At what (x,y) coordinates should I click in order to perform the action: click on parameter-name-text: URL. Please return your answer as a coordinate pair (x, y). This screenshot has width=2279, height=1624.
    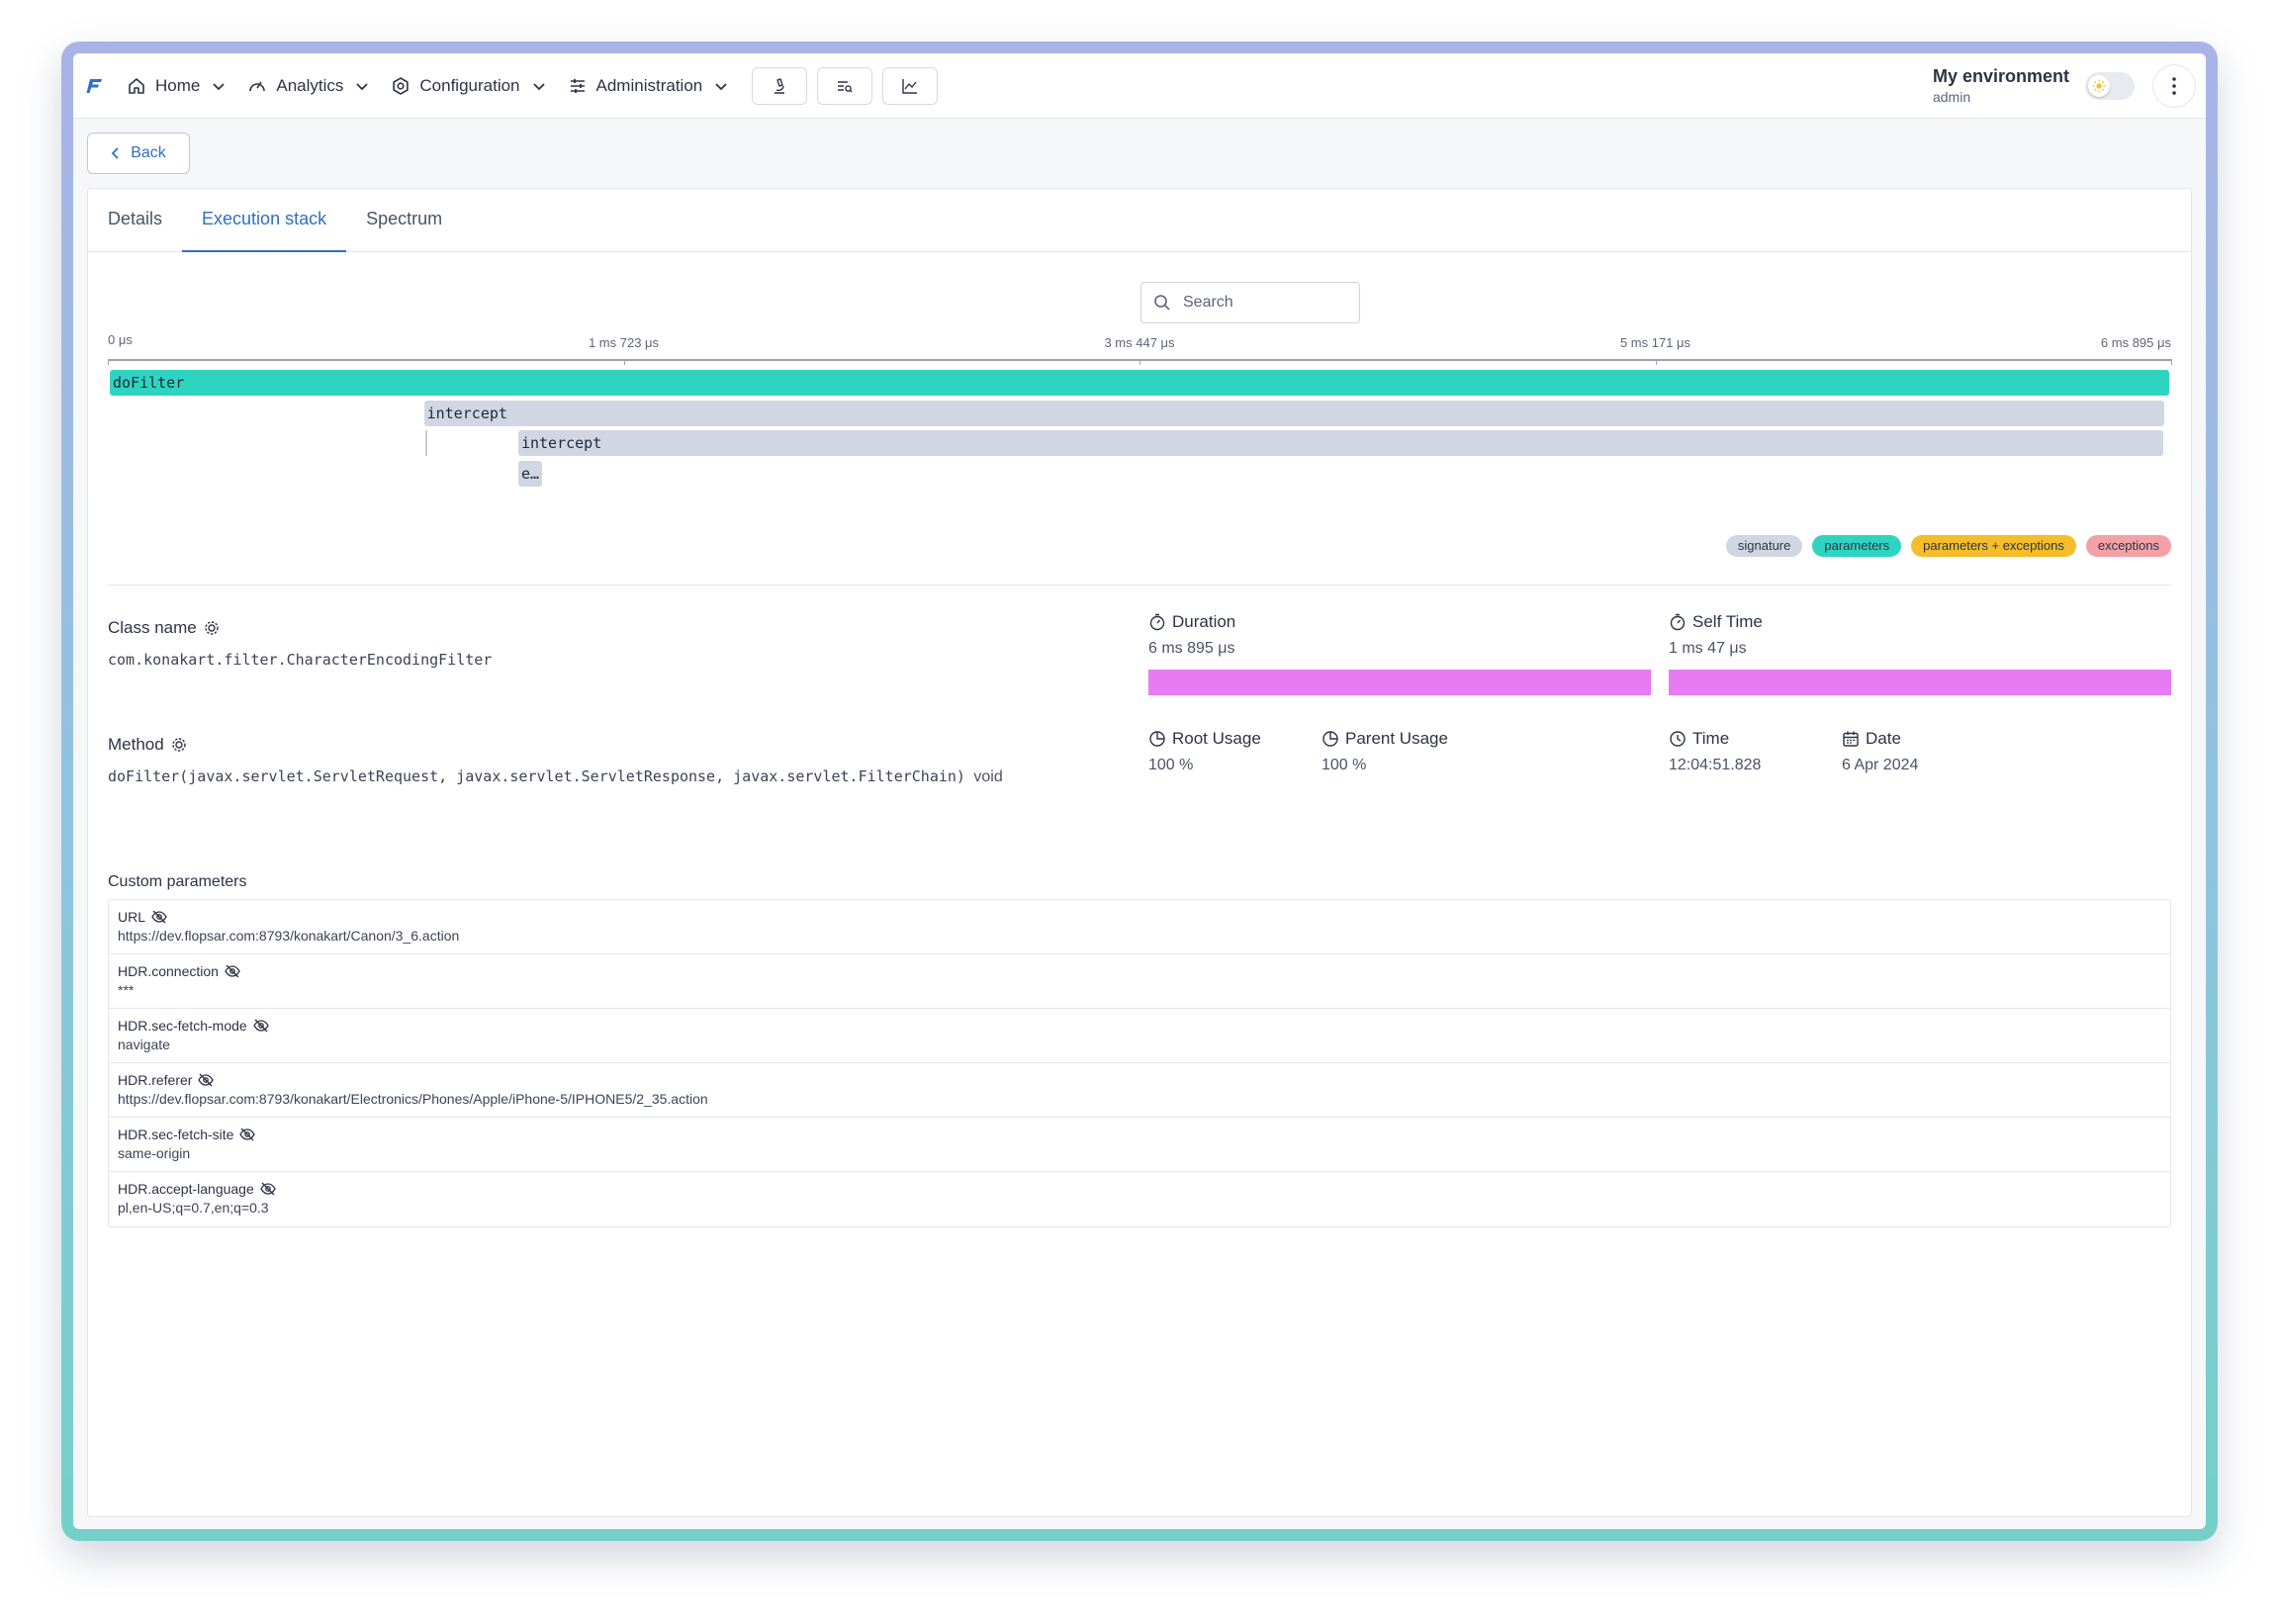
    Looking at the image, I should click on (132, 917).